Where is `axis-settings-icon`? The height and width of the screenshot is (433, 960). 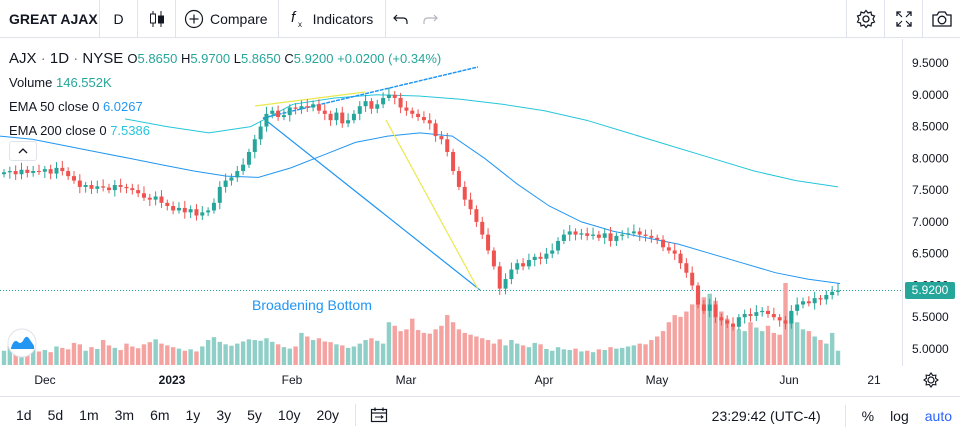 axis-settings-icon is located at coordinates (931, 380).